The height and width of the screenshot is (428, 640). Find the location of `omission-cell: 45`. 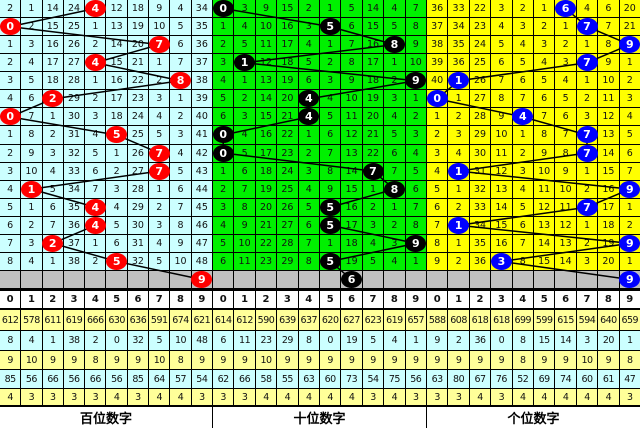

omission-cell: 45 is located at coordinates (201, 207).